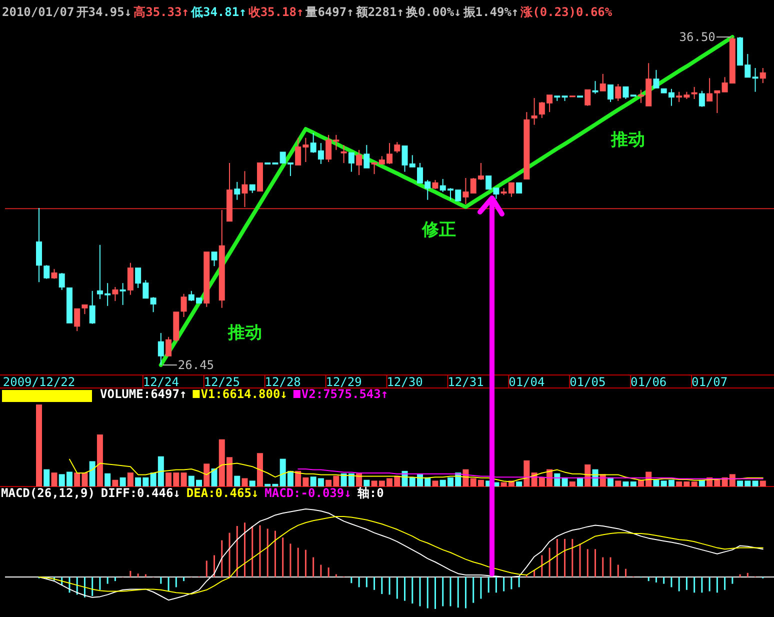  Describe the element at coordinates (588, 382) in the screenshot. I see `x-tick-label: 01/05` at that location.